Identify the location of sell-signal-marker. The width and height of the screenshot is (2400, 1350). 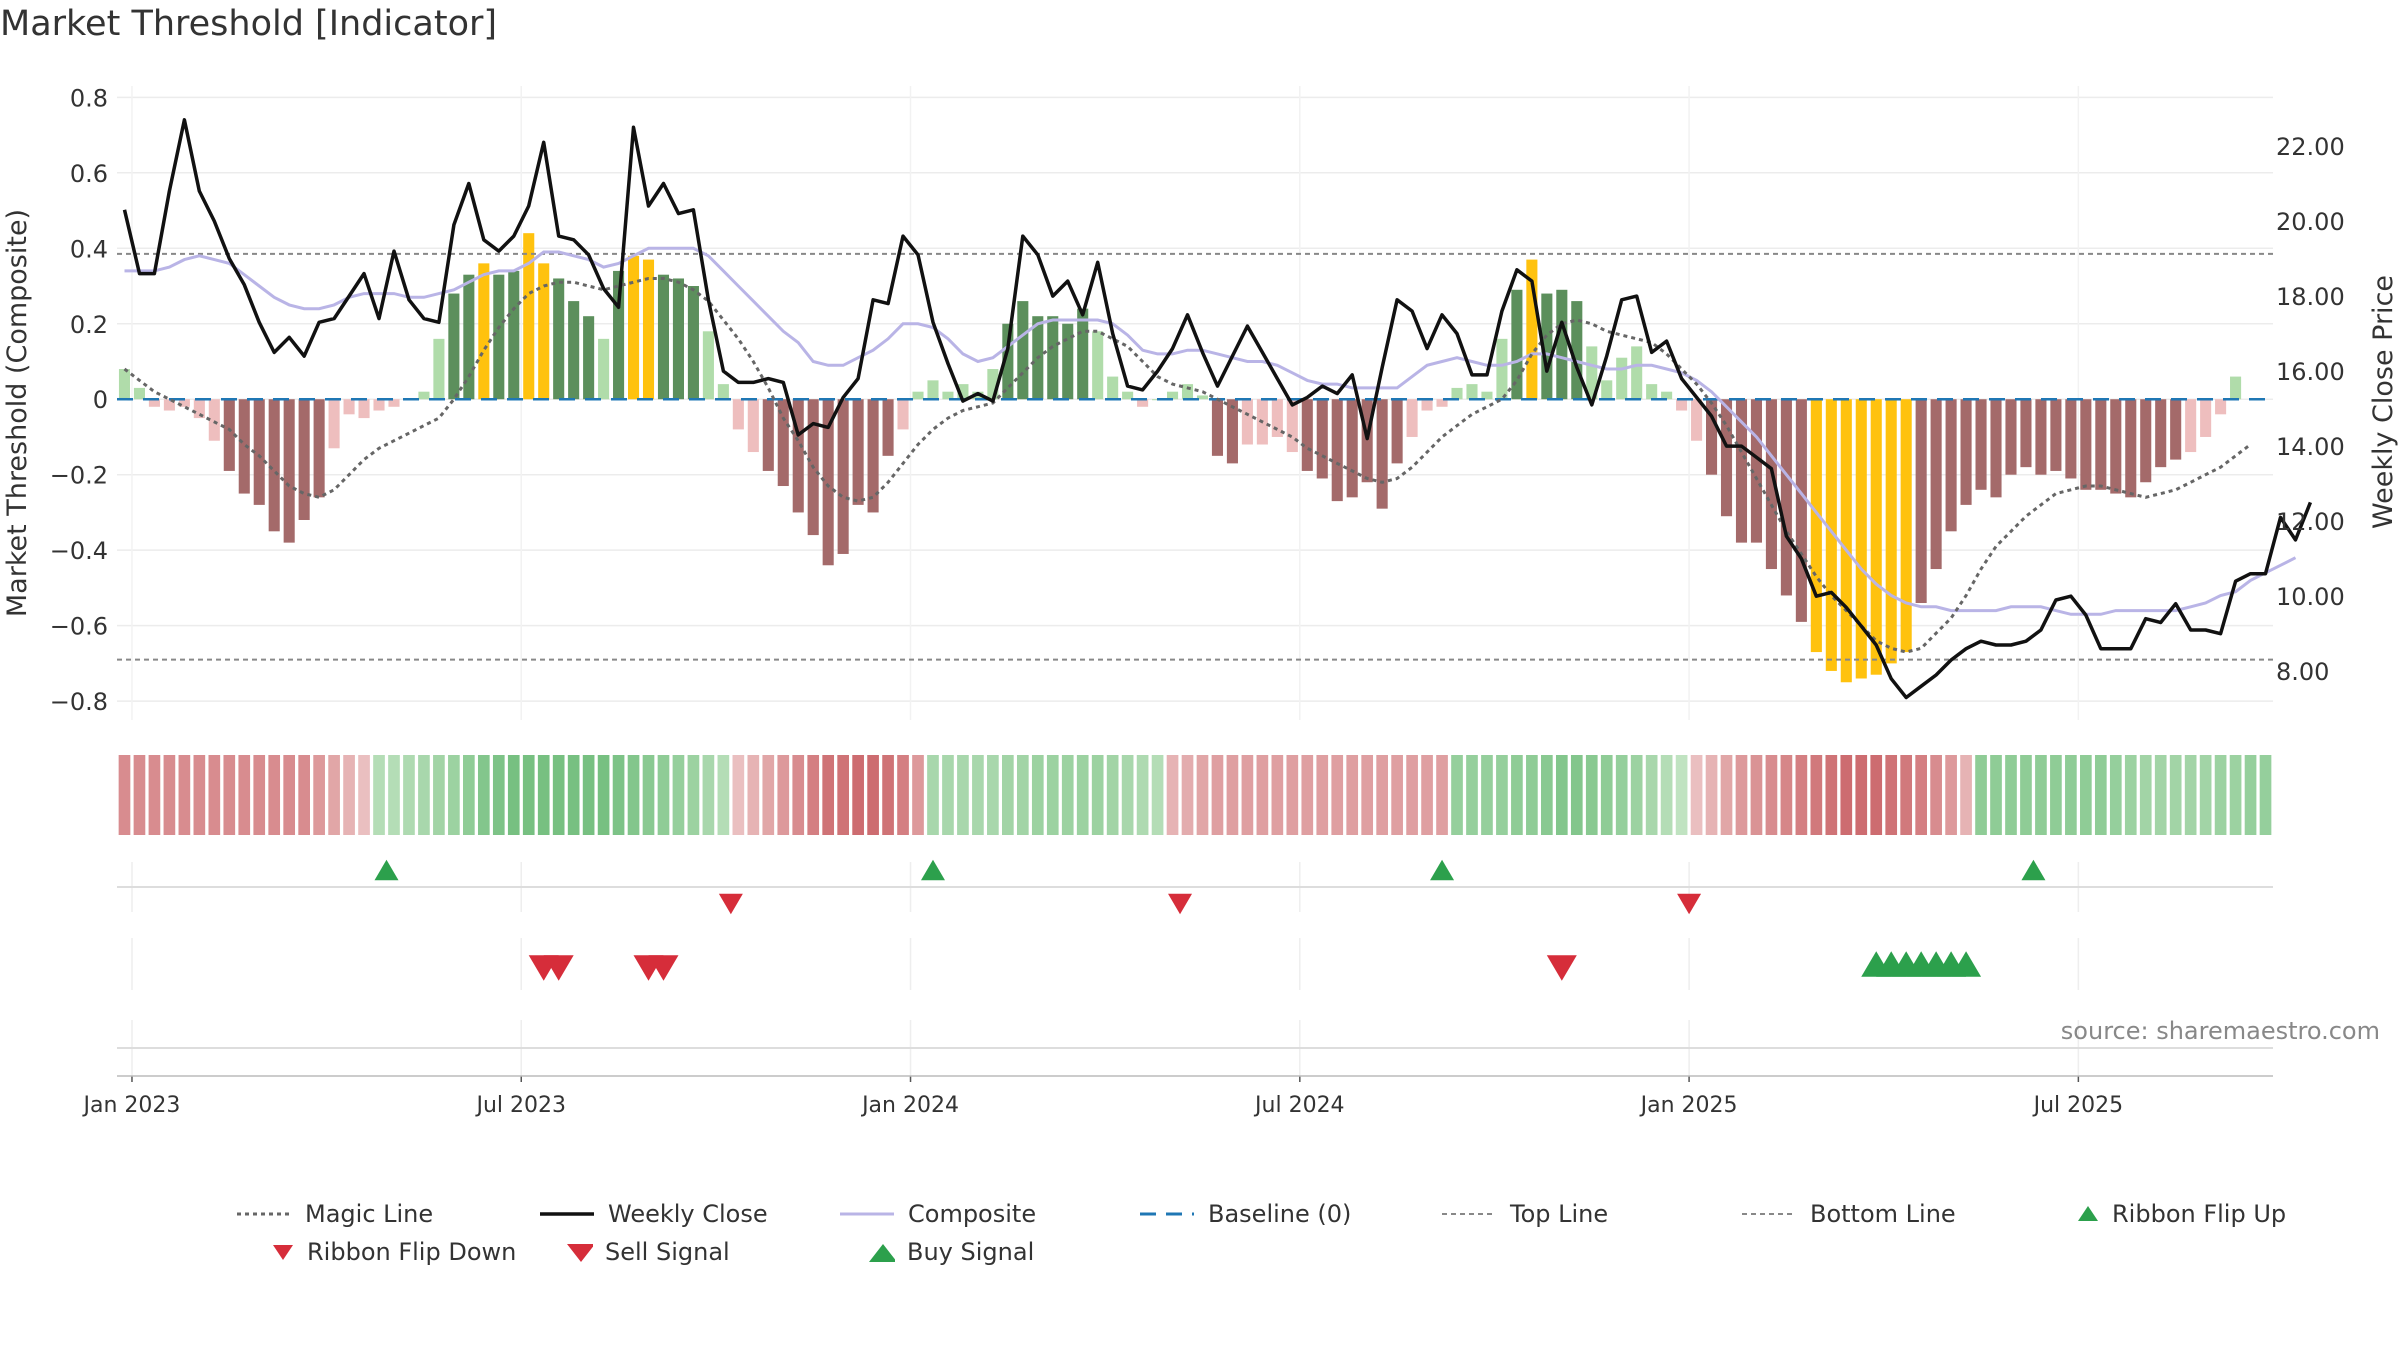
(663, 968).